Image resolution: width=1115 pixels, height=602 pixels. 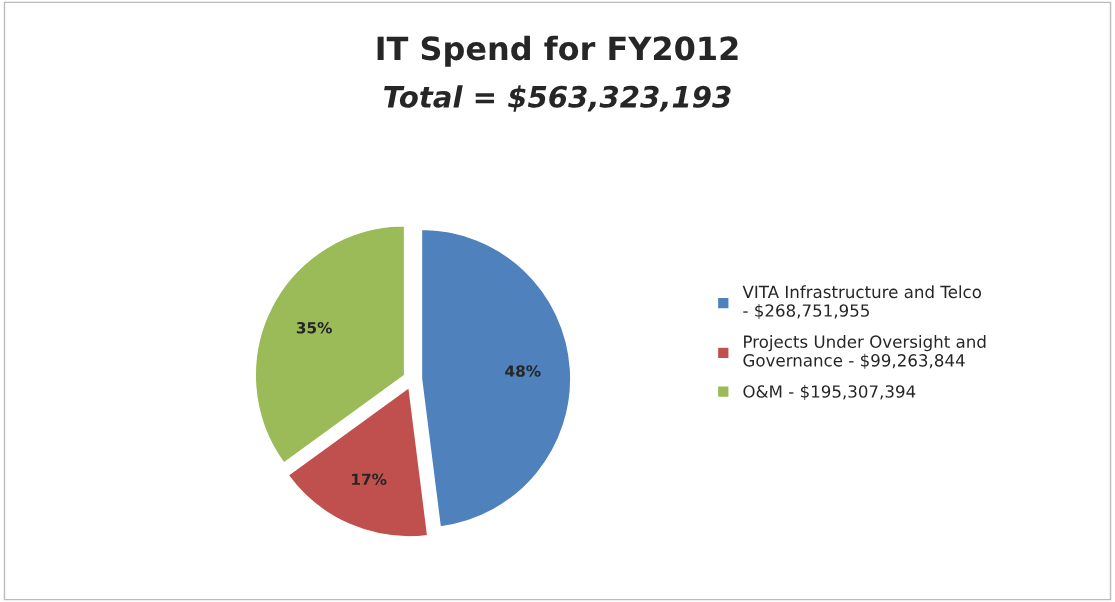 I want to click on data-label: 17%, so click(x=369, y=479).